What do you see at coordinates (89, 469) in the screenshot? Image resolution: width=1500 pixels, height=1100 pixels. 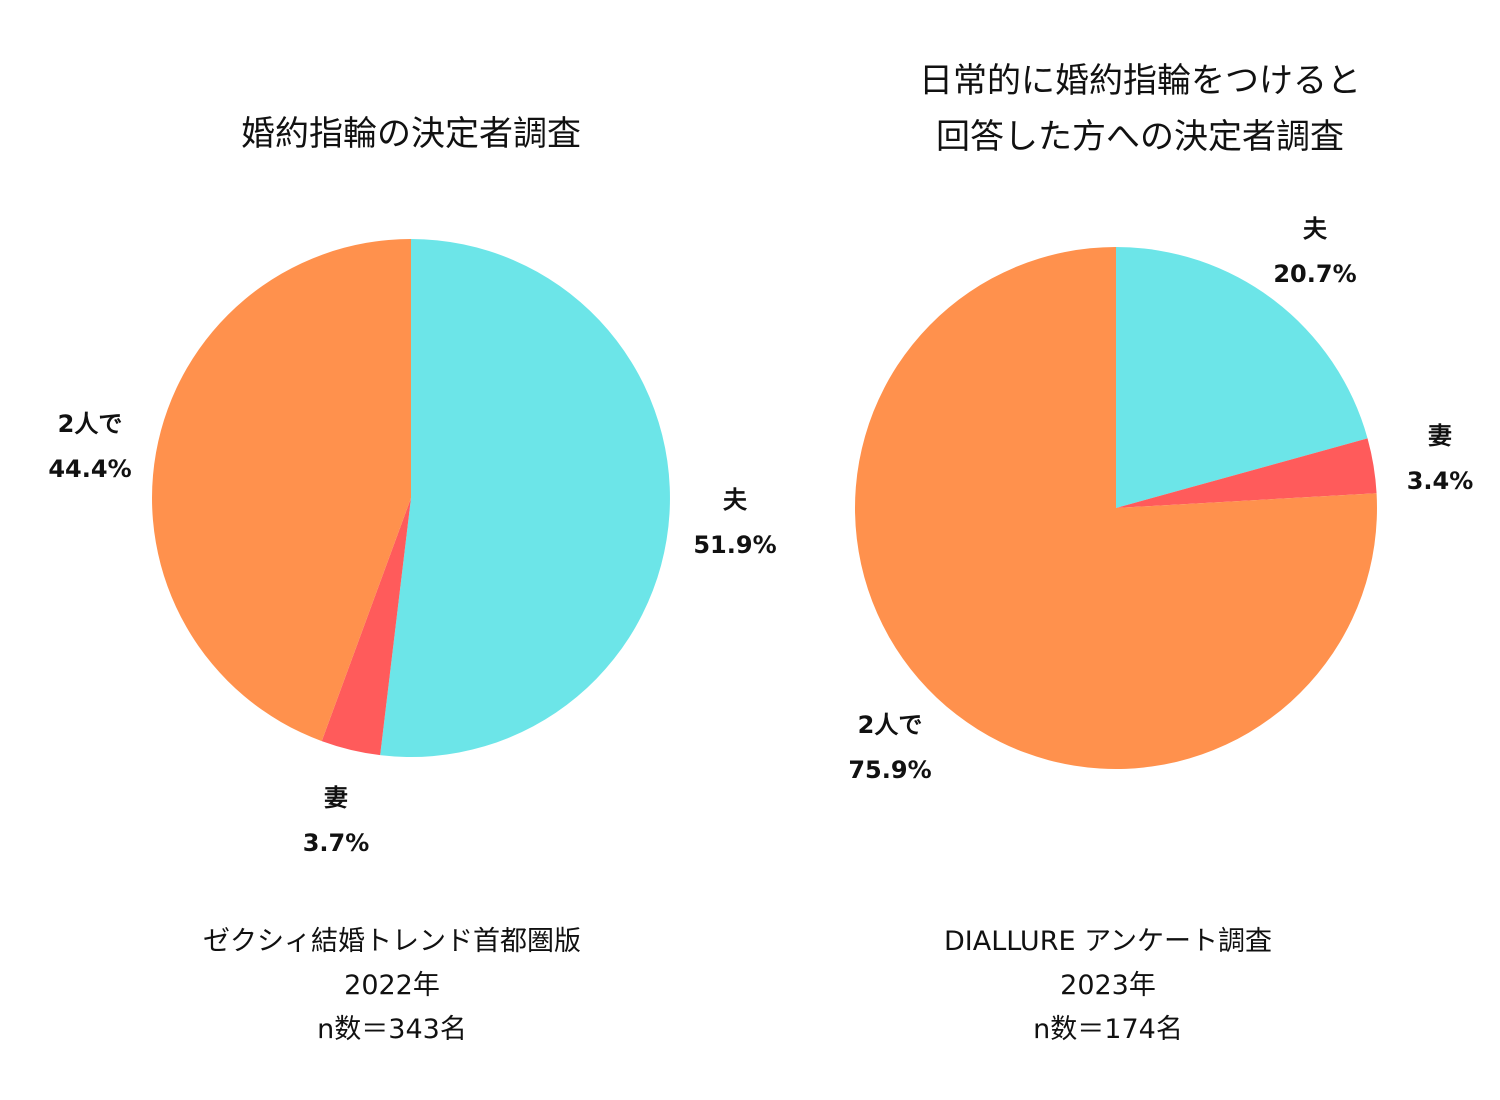 I see `slice-value-together: 44.4%` at bounding box center [89, 469].